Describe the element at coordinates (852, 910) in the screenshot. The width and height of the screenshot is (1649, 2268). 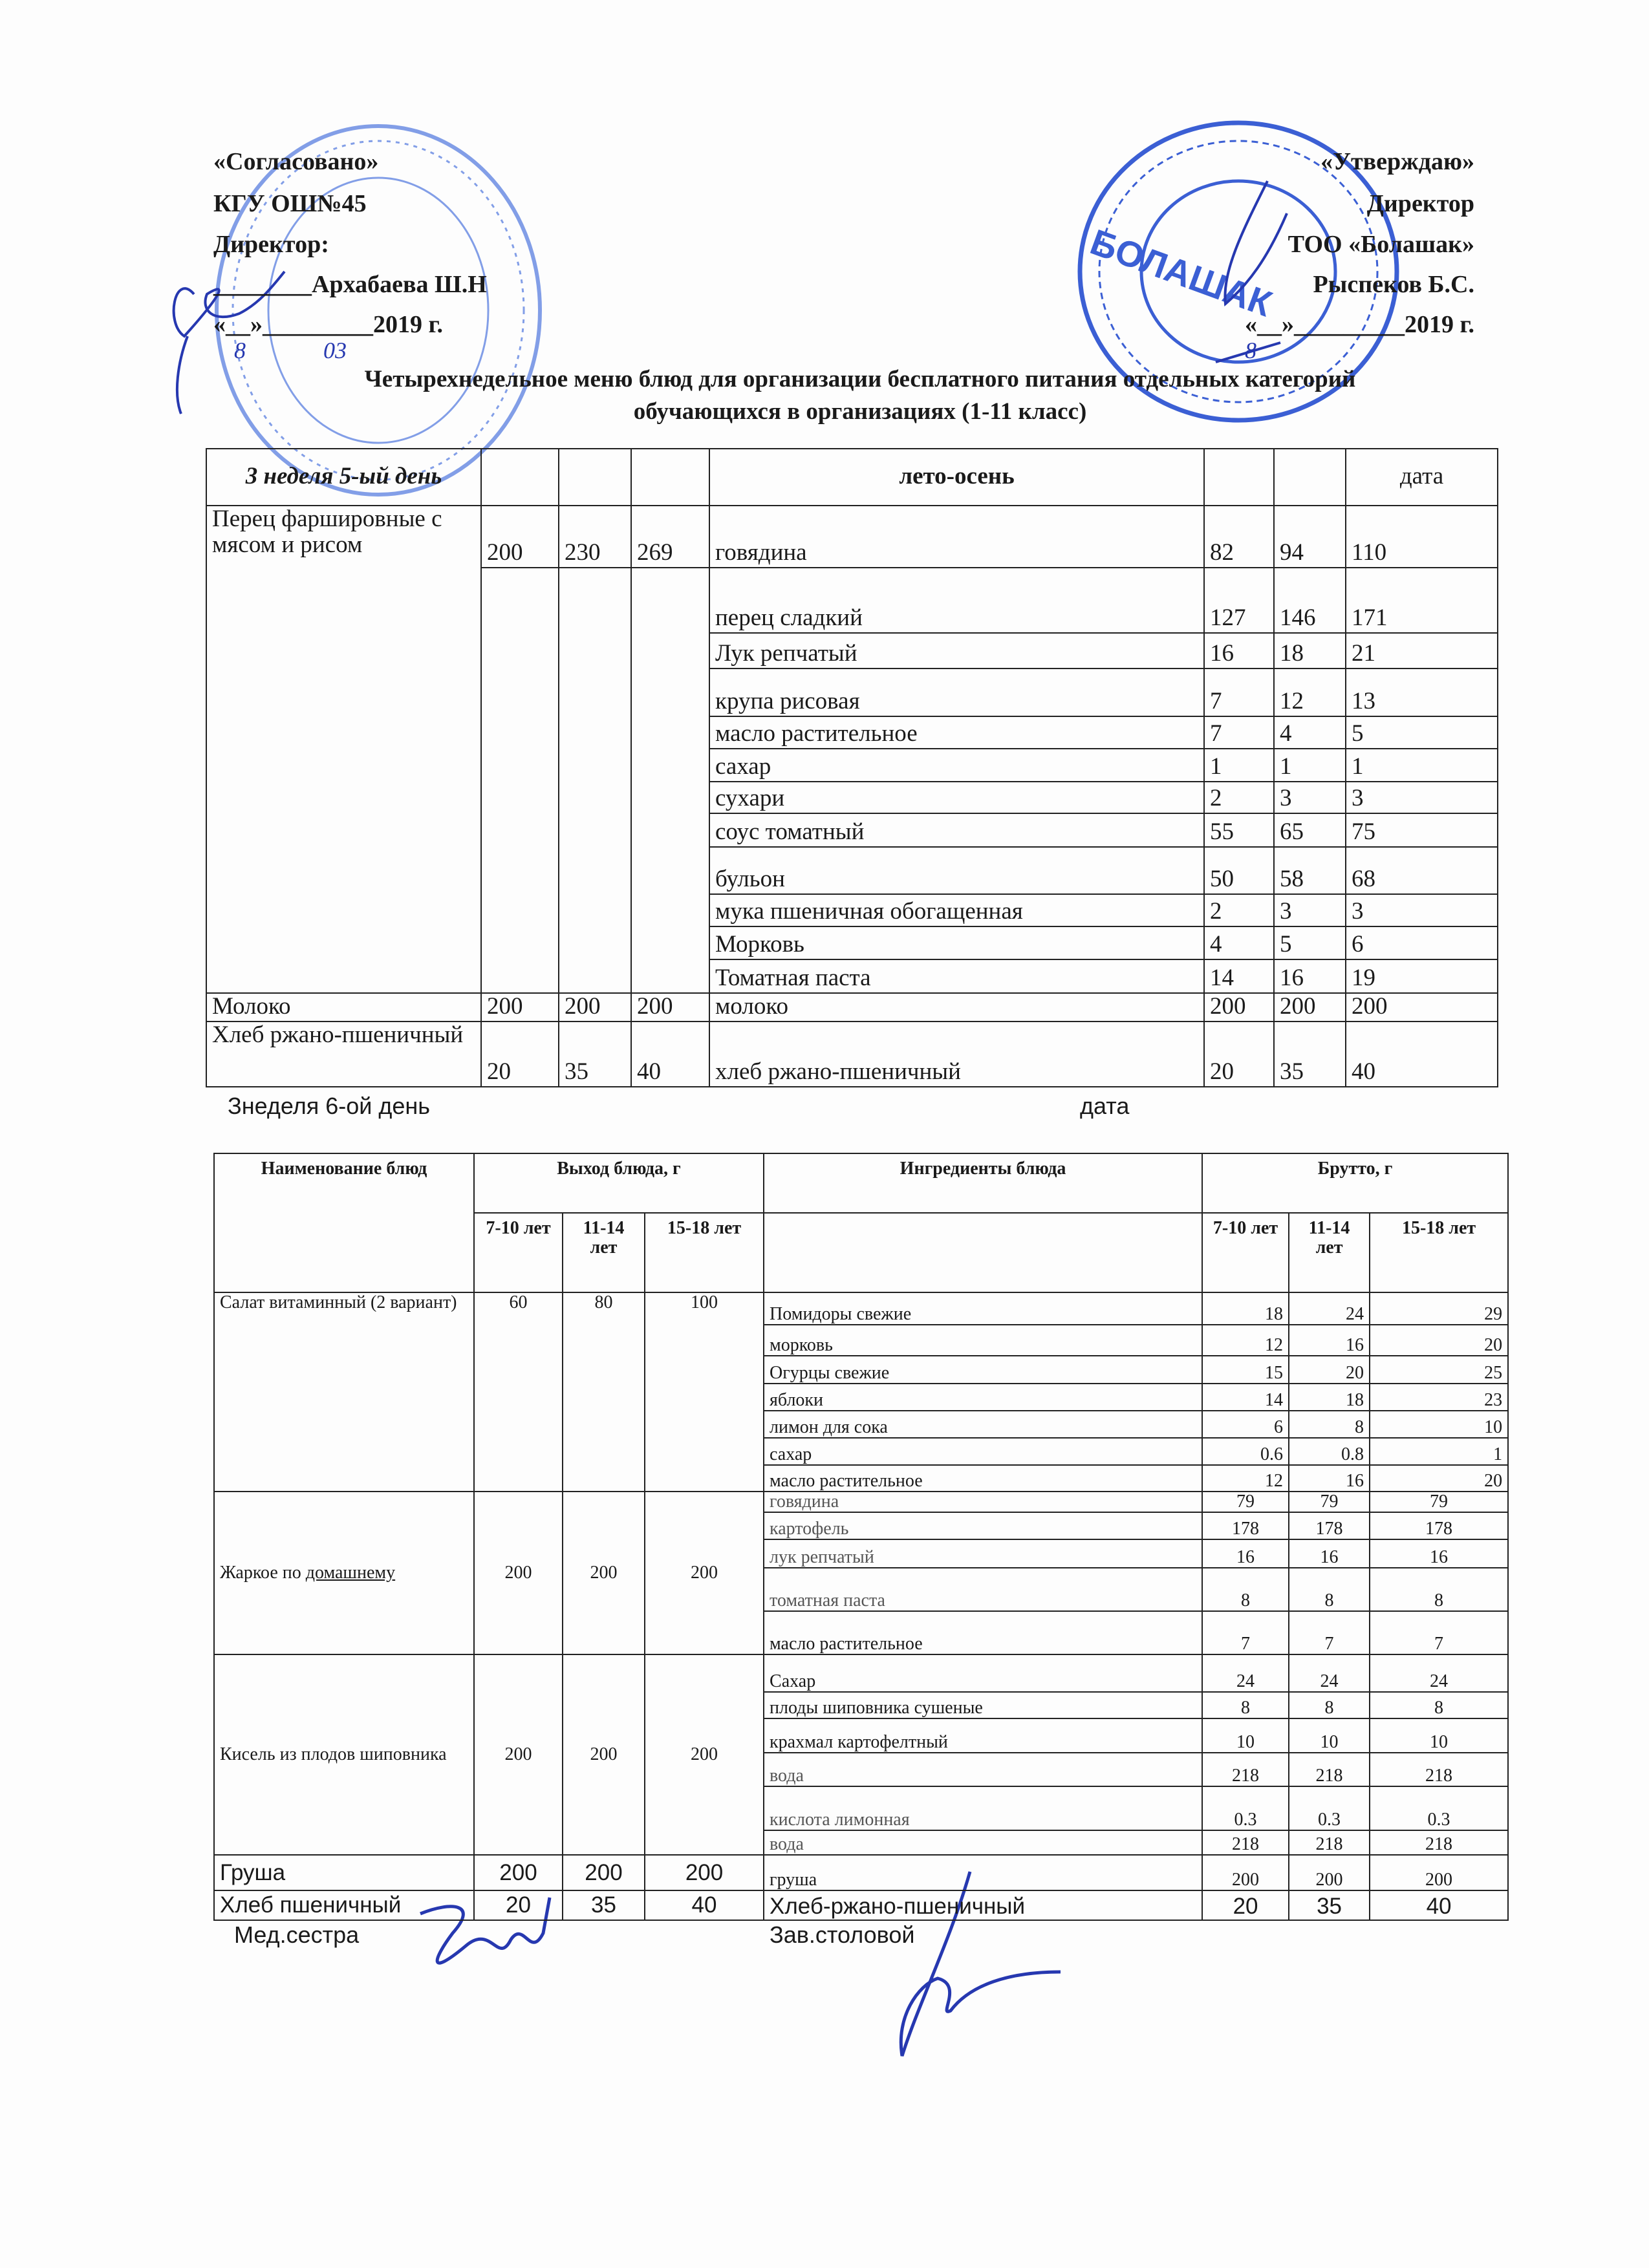
I see `table-row: мука пшеничная обогащенная 2 3 3` at that location.